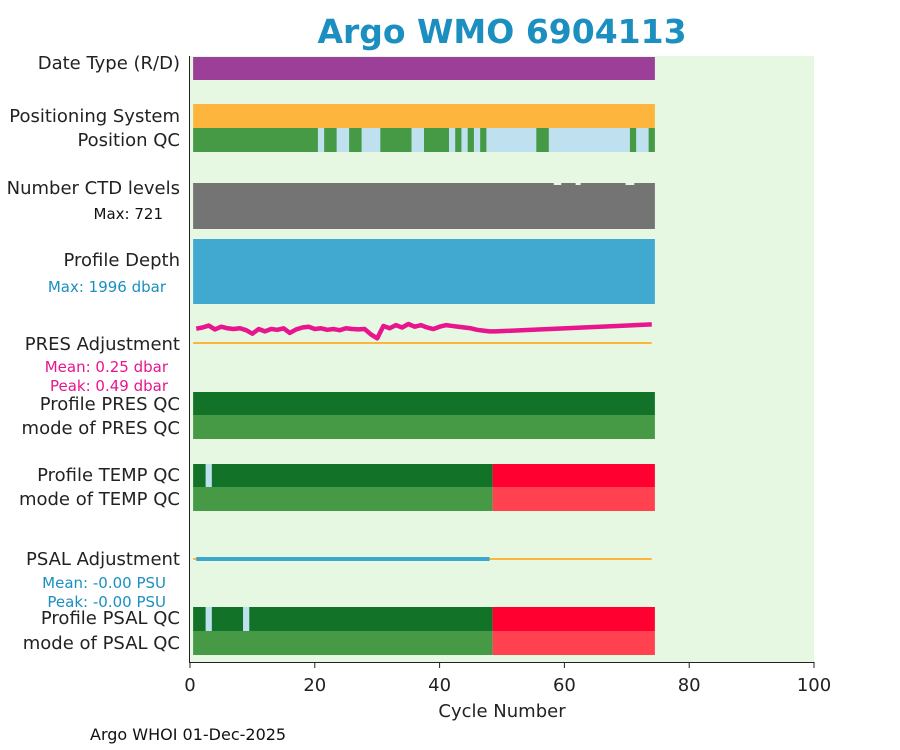  Describe the element at coordinates (99, 499) in the screenshot. I see `label-mode-temp-qc: mode of TEMP QC` at that location.